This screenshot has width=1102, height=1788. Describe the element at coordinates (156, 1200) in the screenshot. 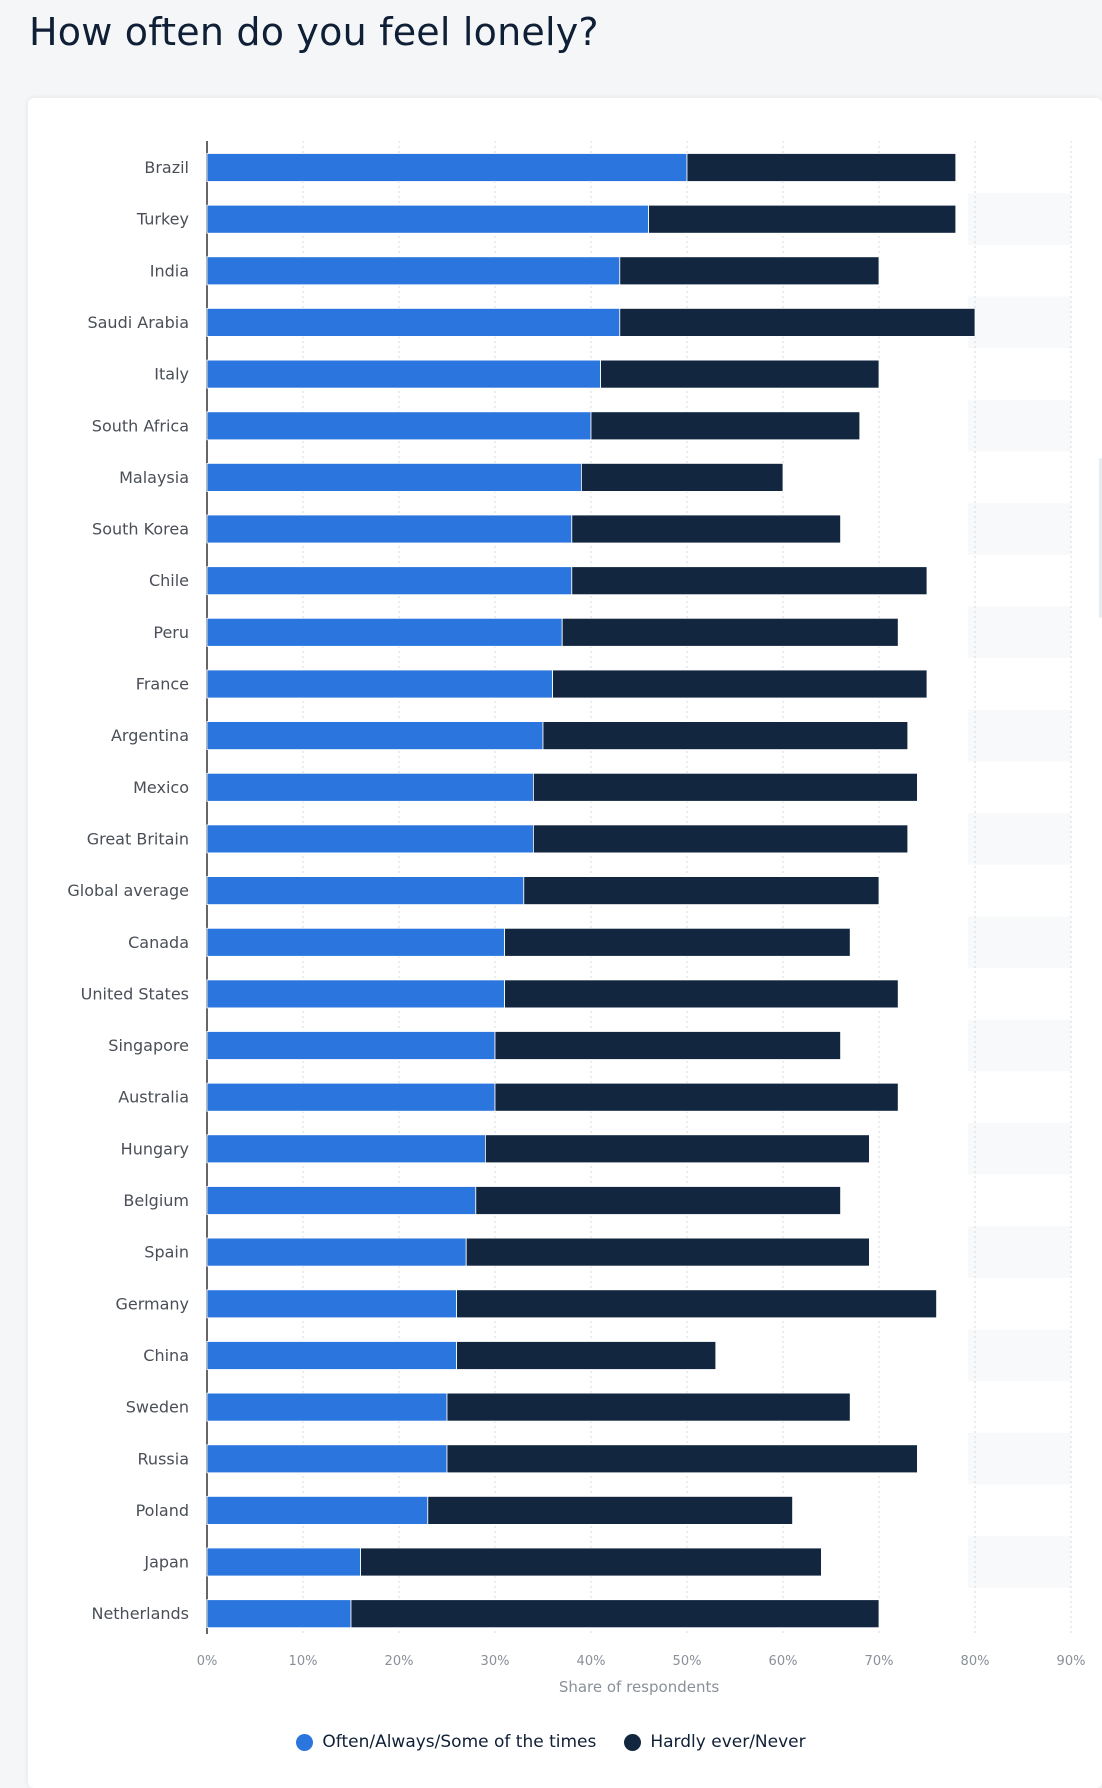

I see `category-label: Belgium` at that location.